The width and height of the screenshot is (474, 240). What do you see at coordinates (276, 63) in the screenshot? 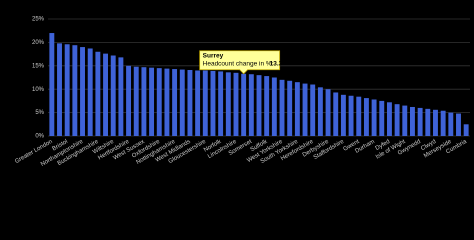
I see `tooltip-value: 13.3` at bounding box center [276, 63].